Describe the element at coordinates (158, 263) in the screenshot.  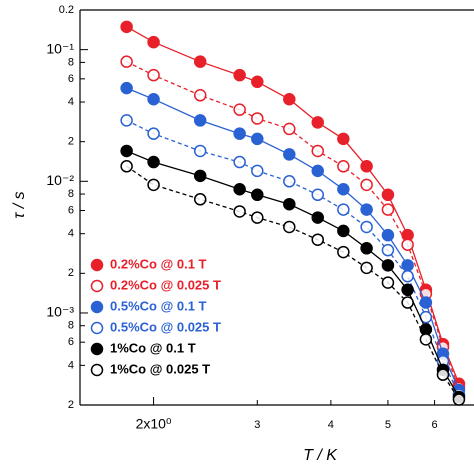
I see `legend-label: 0.2%Co @ 0.1 T` at that location.